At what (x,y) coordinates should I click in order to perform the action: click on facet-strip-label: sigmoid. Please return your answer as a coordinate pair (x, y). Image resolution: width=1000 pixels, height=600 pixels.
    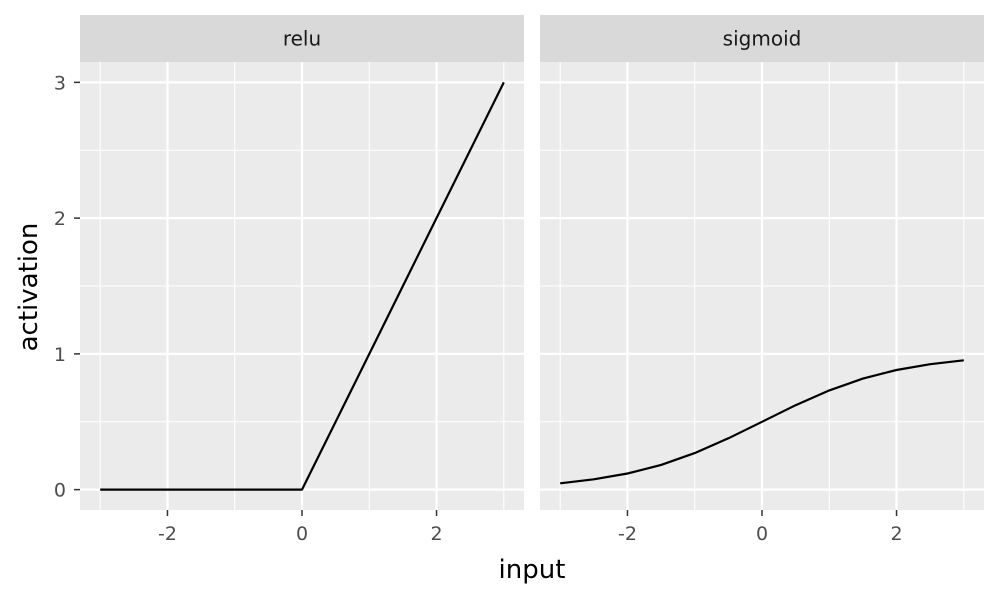
    Looking at the image, I should click on (762, 39).